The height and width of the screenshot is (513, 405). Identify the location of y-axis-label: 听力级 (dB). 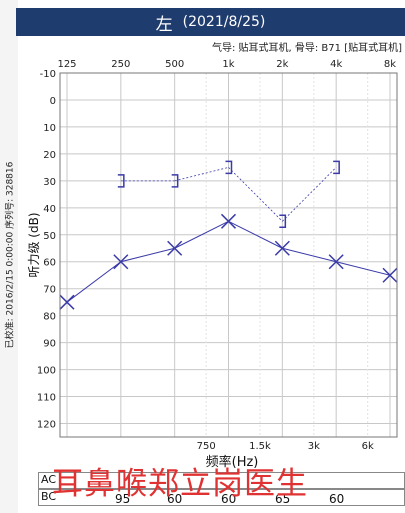
(34, 244).